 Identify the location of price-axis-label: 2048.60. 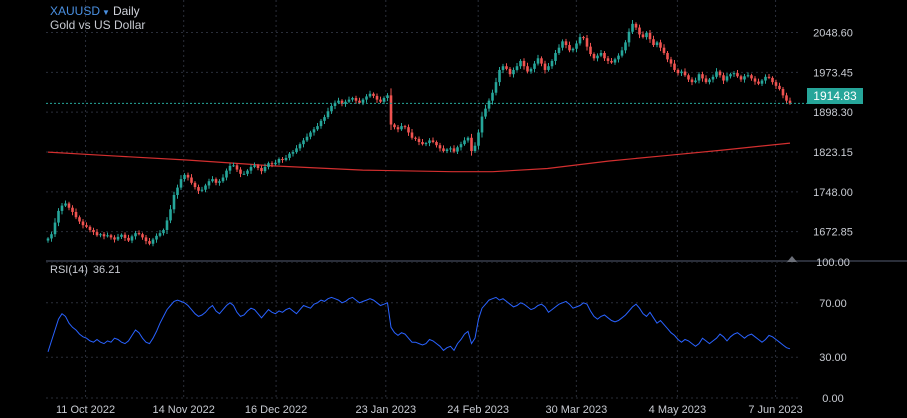
(833, 34).